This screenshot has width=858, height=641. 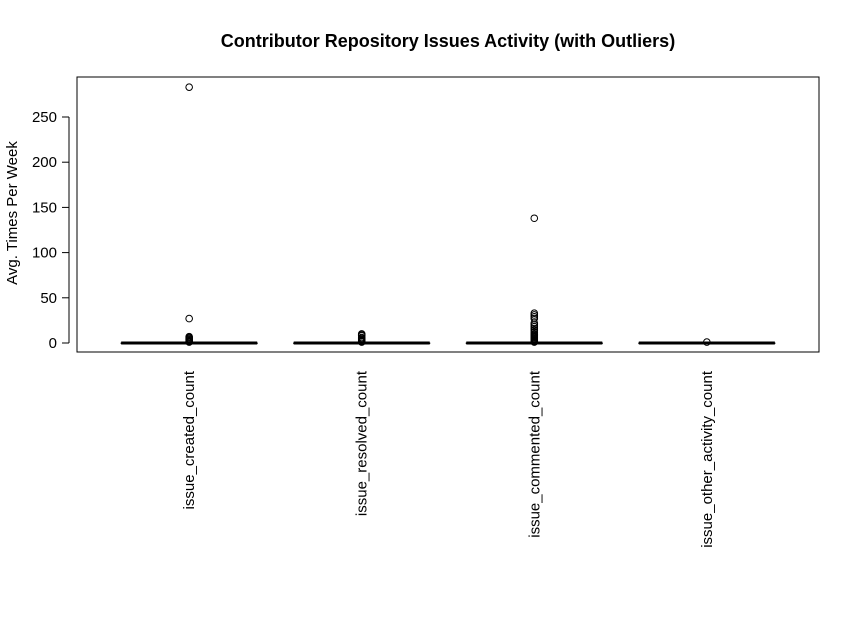 I want to click on box-issue_other_activity_count, so click(x=707, y=342).